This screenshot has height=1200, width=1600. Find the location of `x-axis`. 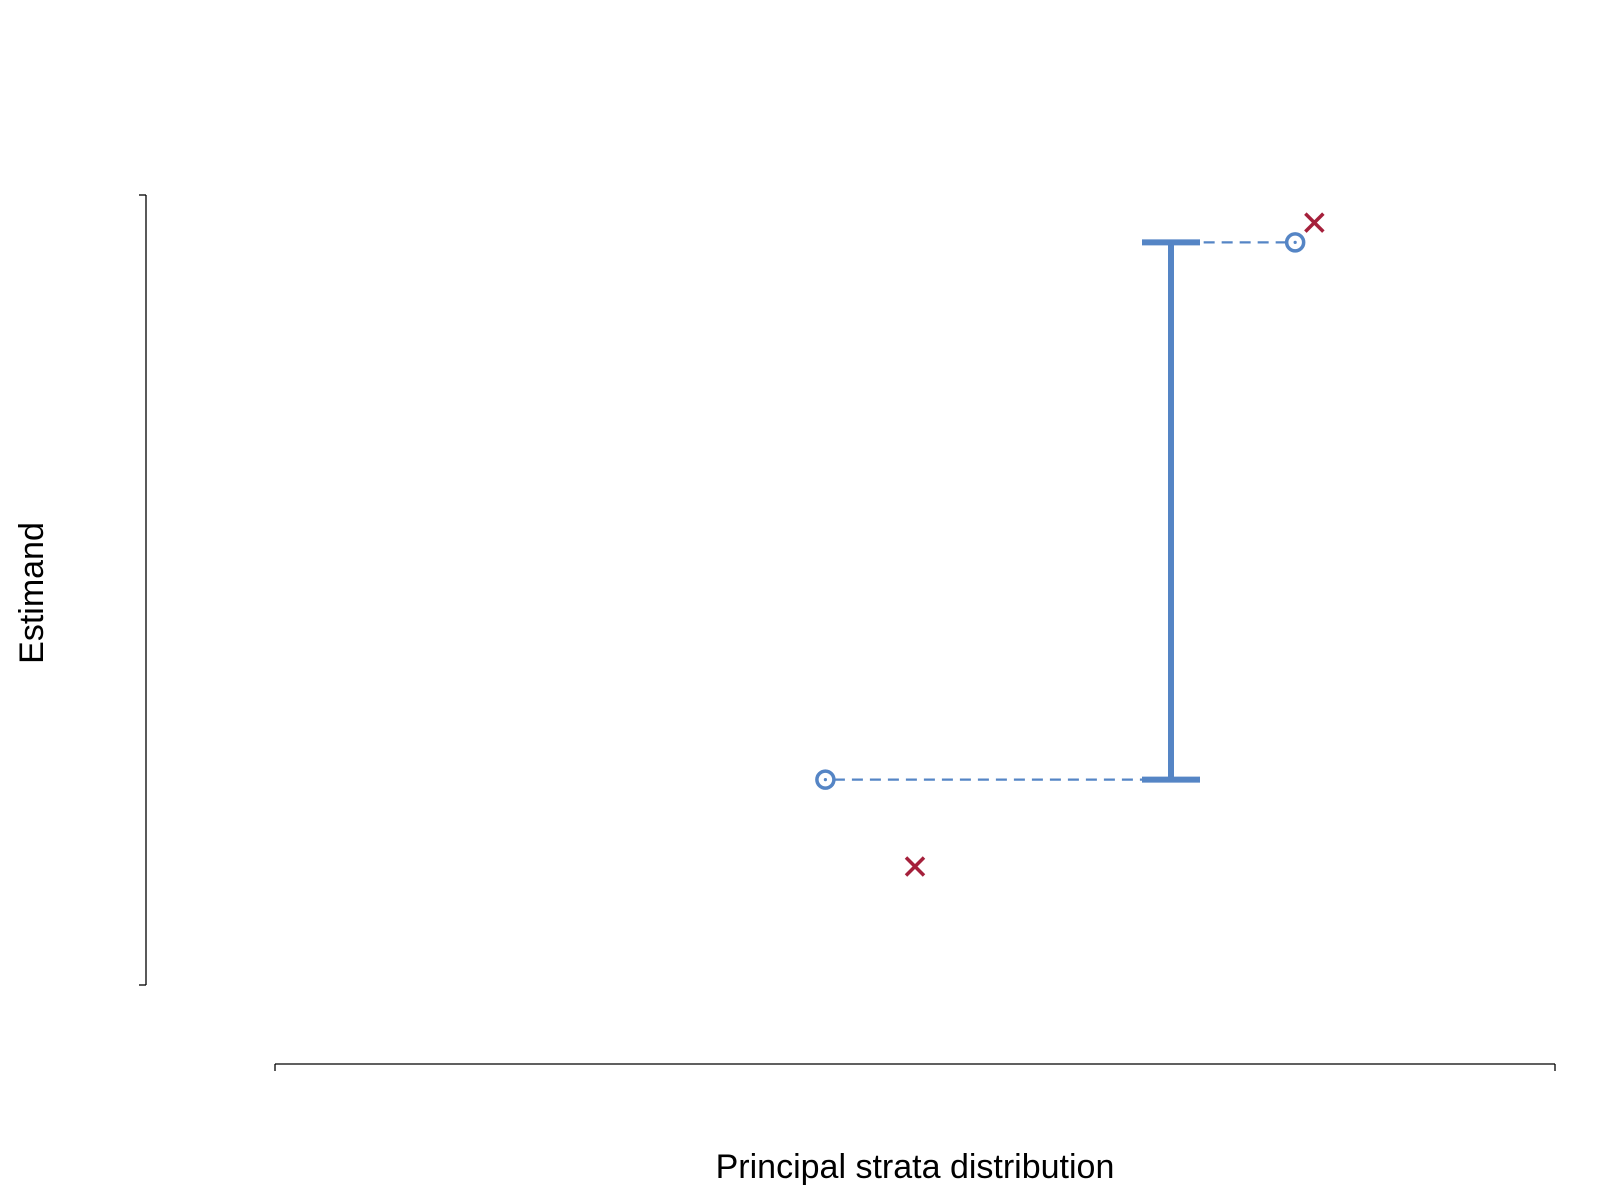

x-axis is located at coordinates (915, 1067).